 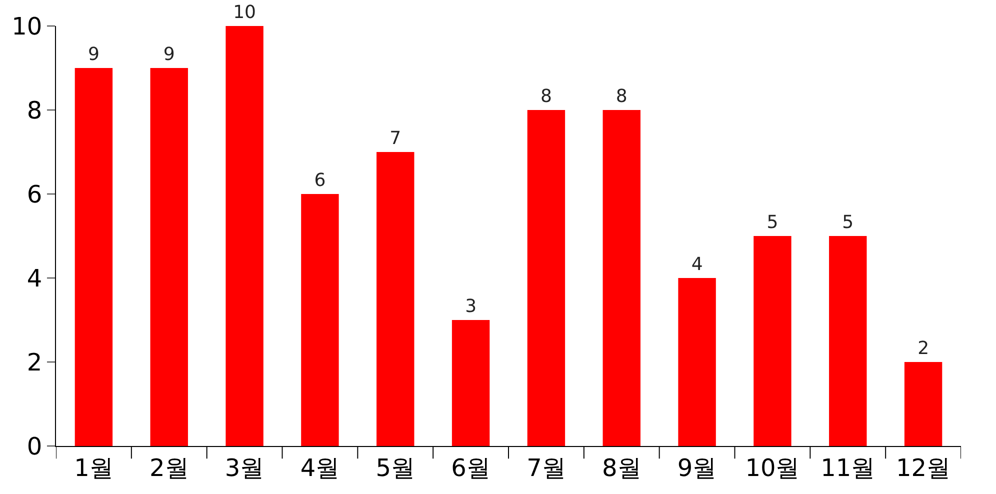 What do you see at coordinates (320, 468) in the screenshot?
I see `x-tick-label: 4월` at bounding box center [320, 468].